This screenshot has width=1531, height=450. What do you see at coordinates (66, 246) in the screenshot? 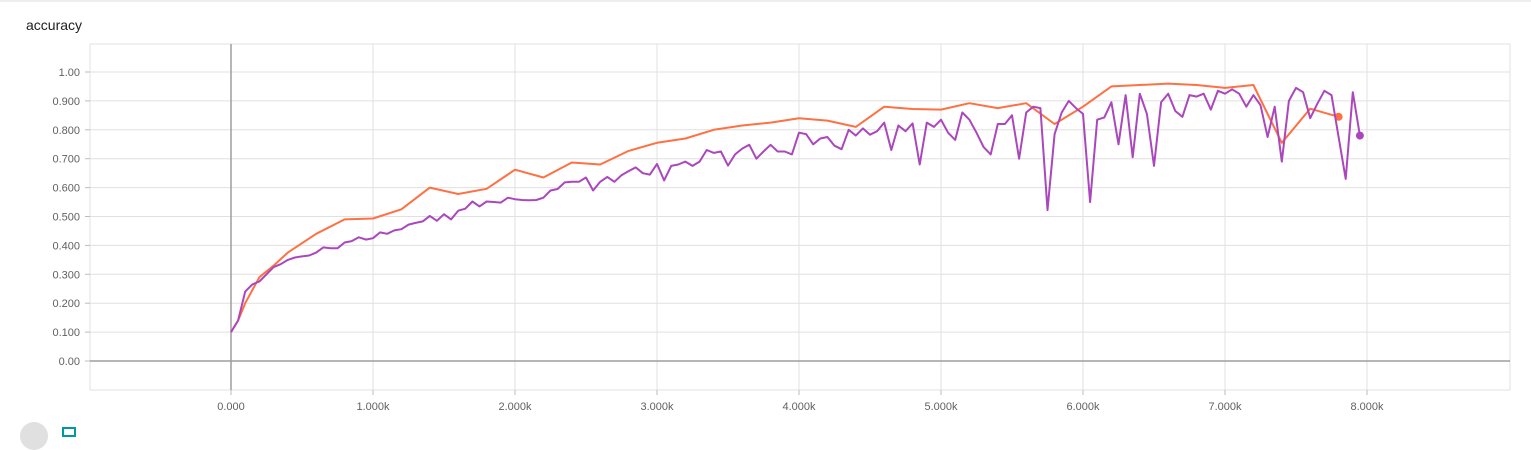
I see `y-tick-label: 0.400` at bounding box center [66, 246].